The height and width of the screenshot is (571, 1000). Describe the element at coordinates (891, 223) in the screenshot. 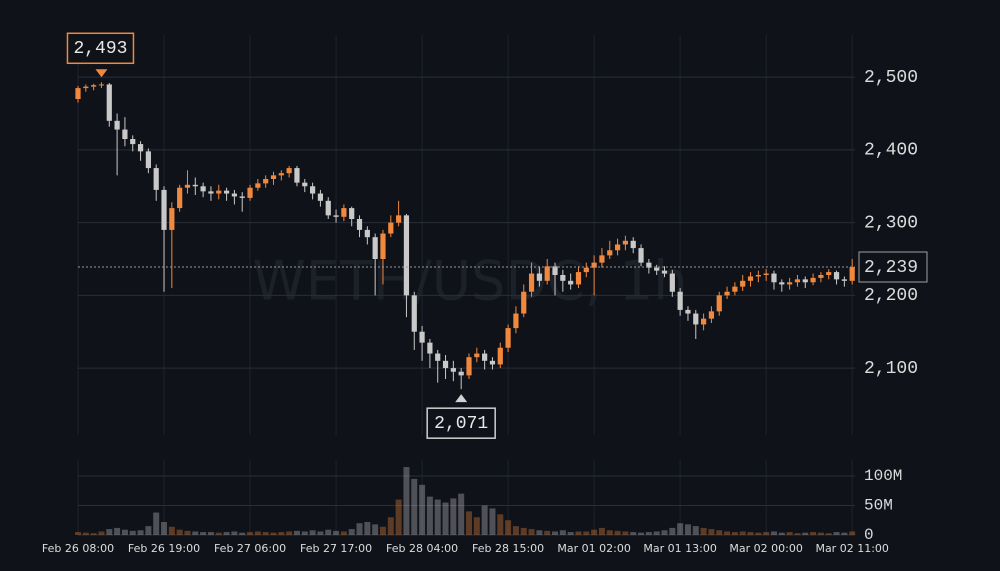

I see `y-tick-label: 2,300` at that location.